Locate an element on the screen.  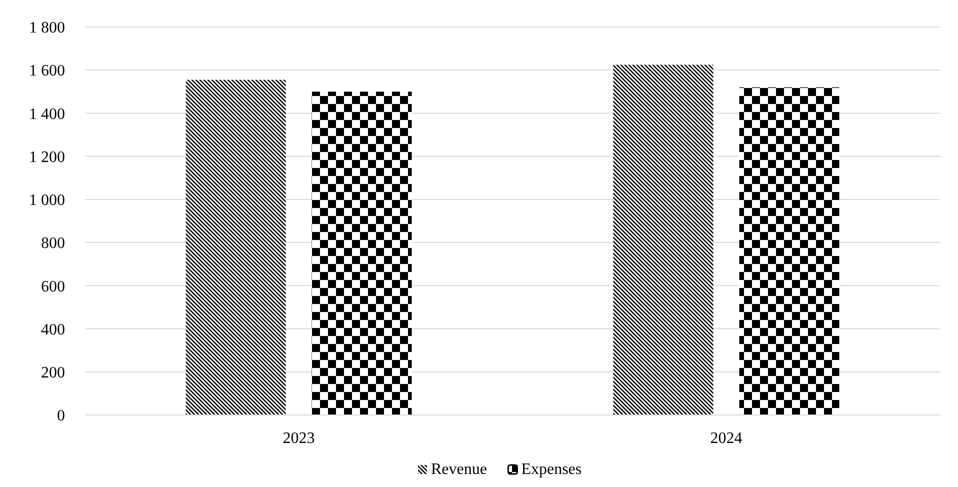
y-tick-label: 400 is located at coordinates (53, 329).